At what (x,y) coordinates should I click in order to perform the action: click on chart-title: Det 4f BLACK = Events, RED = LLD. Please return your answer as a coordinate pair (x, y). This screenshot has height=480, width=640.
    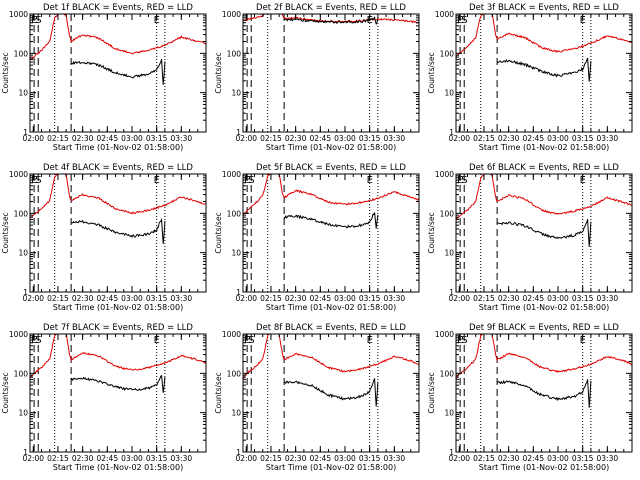
    Looking at the image, I should click on (118, 168).